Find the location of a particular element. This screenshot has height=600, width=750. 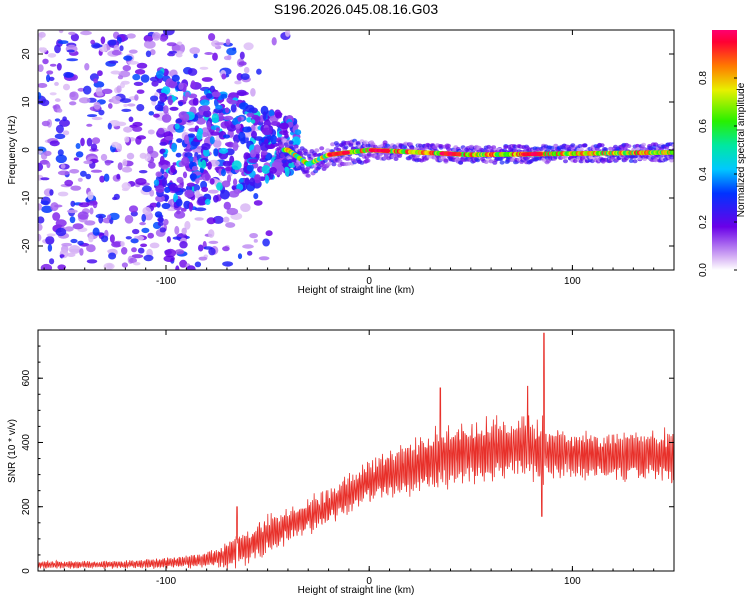

colorbar-tick-label: 0.2 is located at coordinates (703, 222).